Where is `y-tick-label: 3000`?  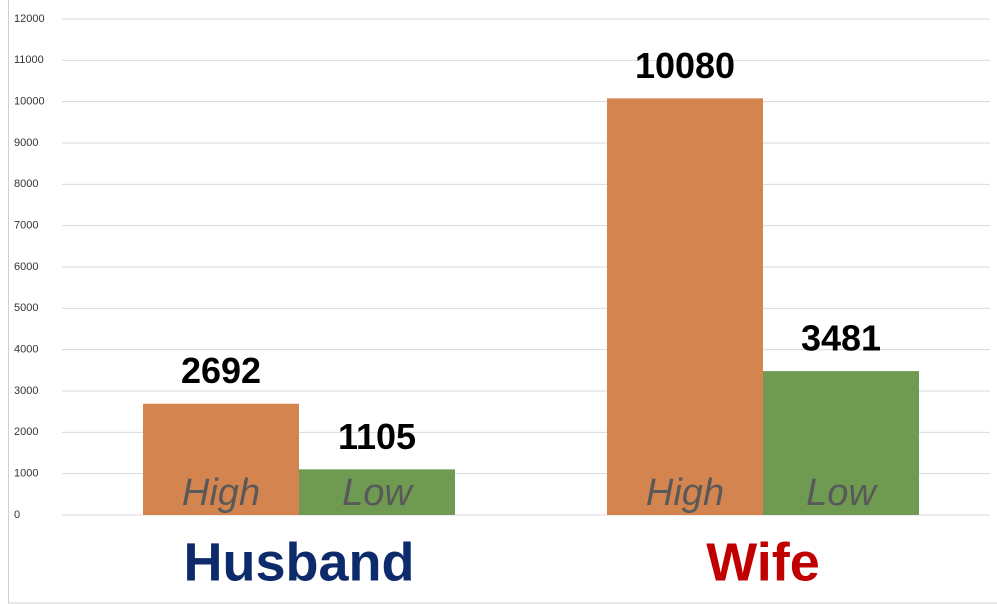
y-tick-label: 3000 is located at coordinates (26, 391).